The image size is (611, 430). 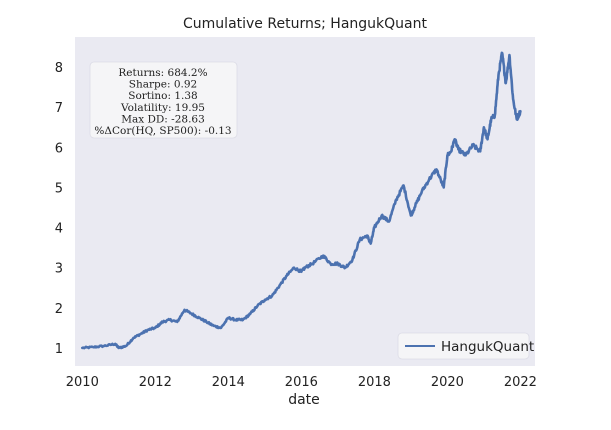 I want to click on x-tick-label: 2016, so click(x=301, y=382).